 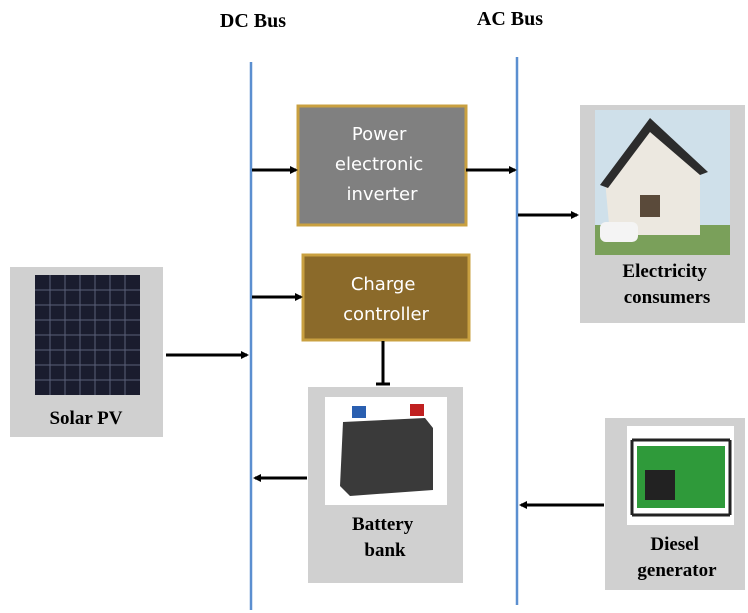 I want to click on door, so click(x=650, y=206).